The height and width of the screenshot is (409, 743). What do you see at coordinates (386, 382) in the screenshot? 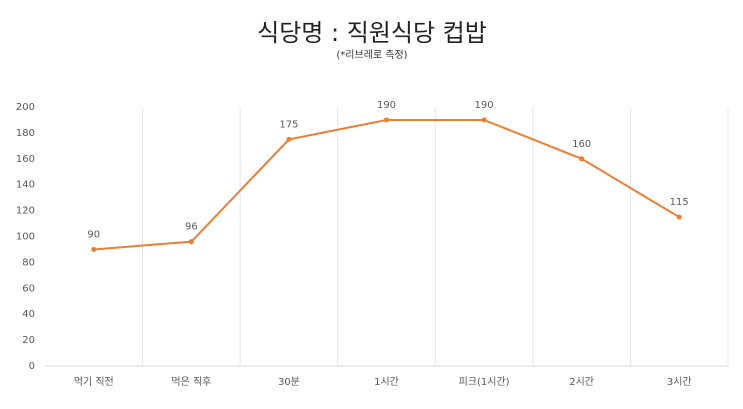
I see `x-tick-label: 1시간` at bounding box center [386, 382].